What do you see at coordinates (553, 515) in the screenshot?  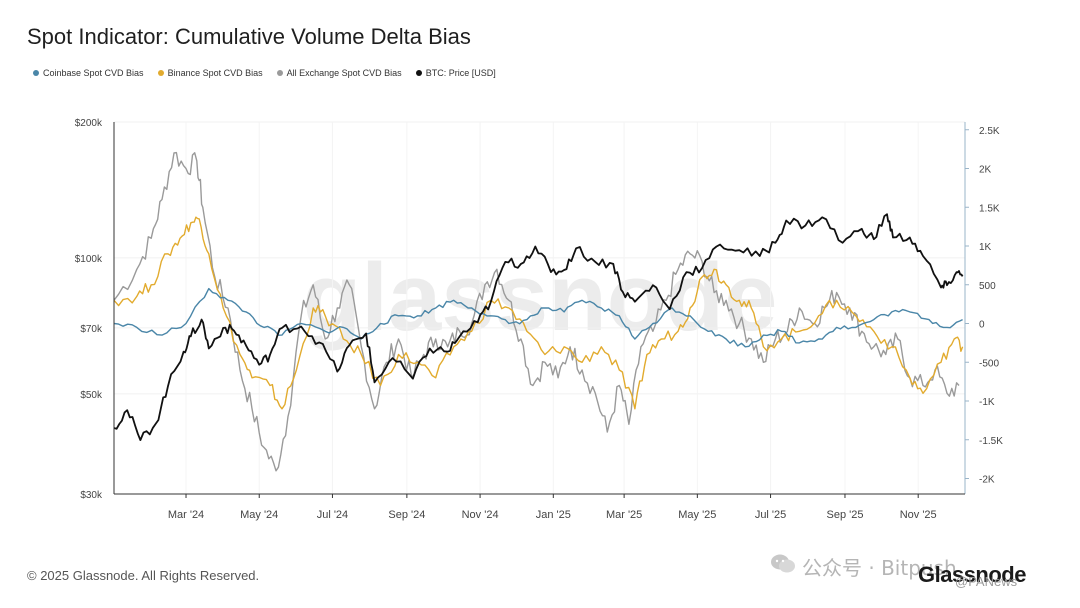 I see `x-tick-jan-25: Jan '25` at bounding box center [553, 515].